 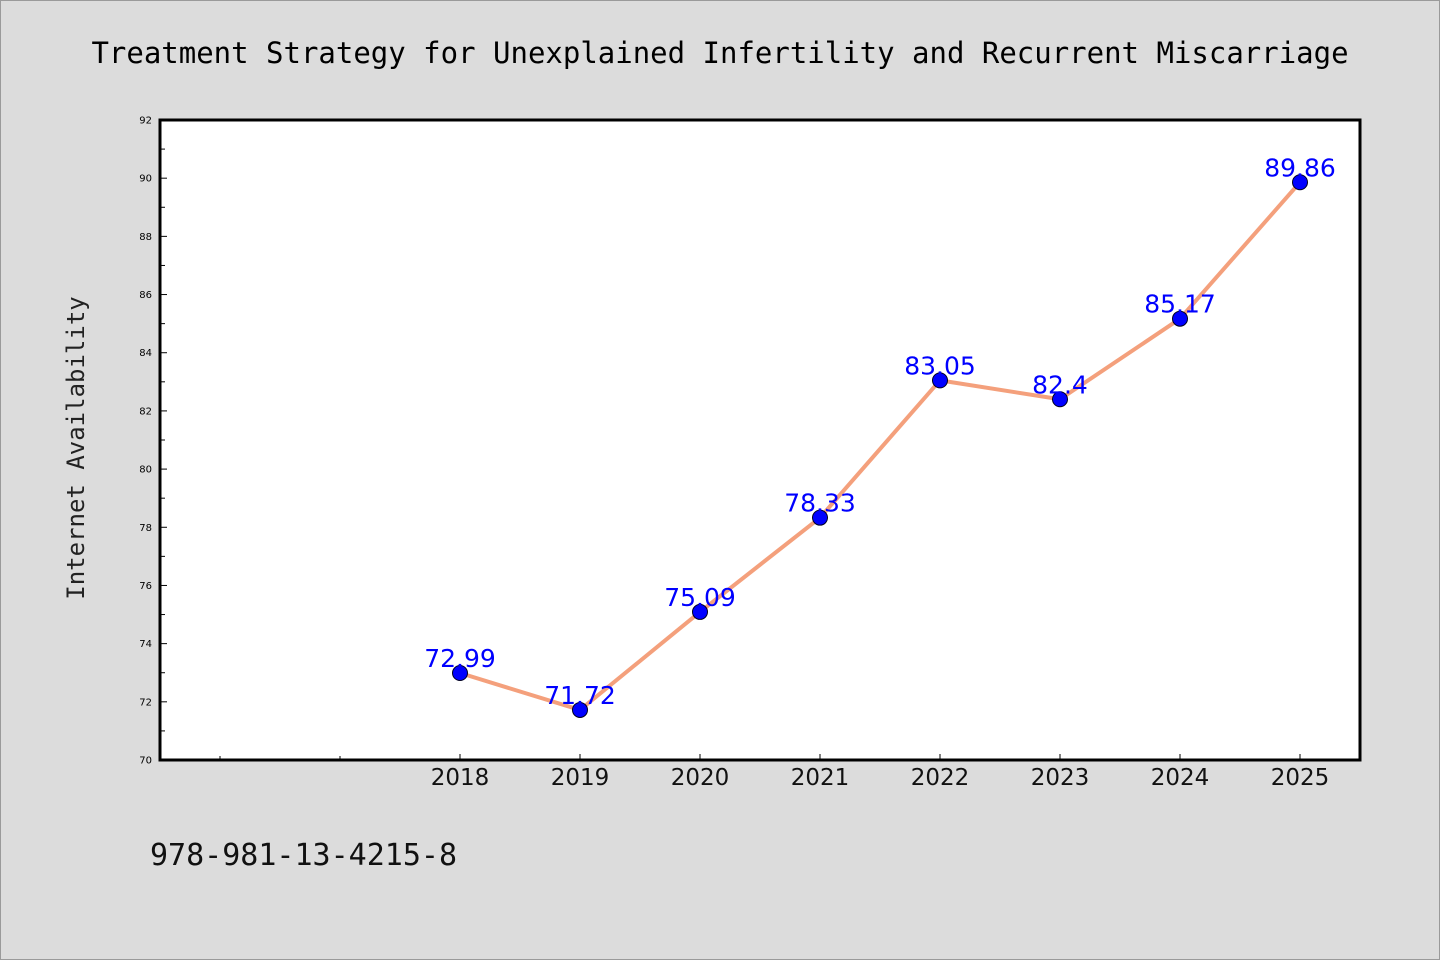 I want to click on x-tick-label: 2018, so click(x=460, y=778).